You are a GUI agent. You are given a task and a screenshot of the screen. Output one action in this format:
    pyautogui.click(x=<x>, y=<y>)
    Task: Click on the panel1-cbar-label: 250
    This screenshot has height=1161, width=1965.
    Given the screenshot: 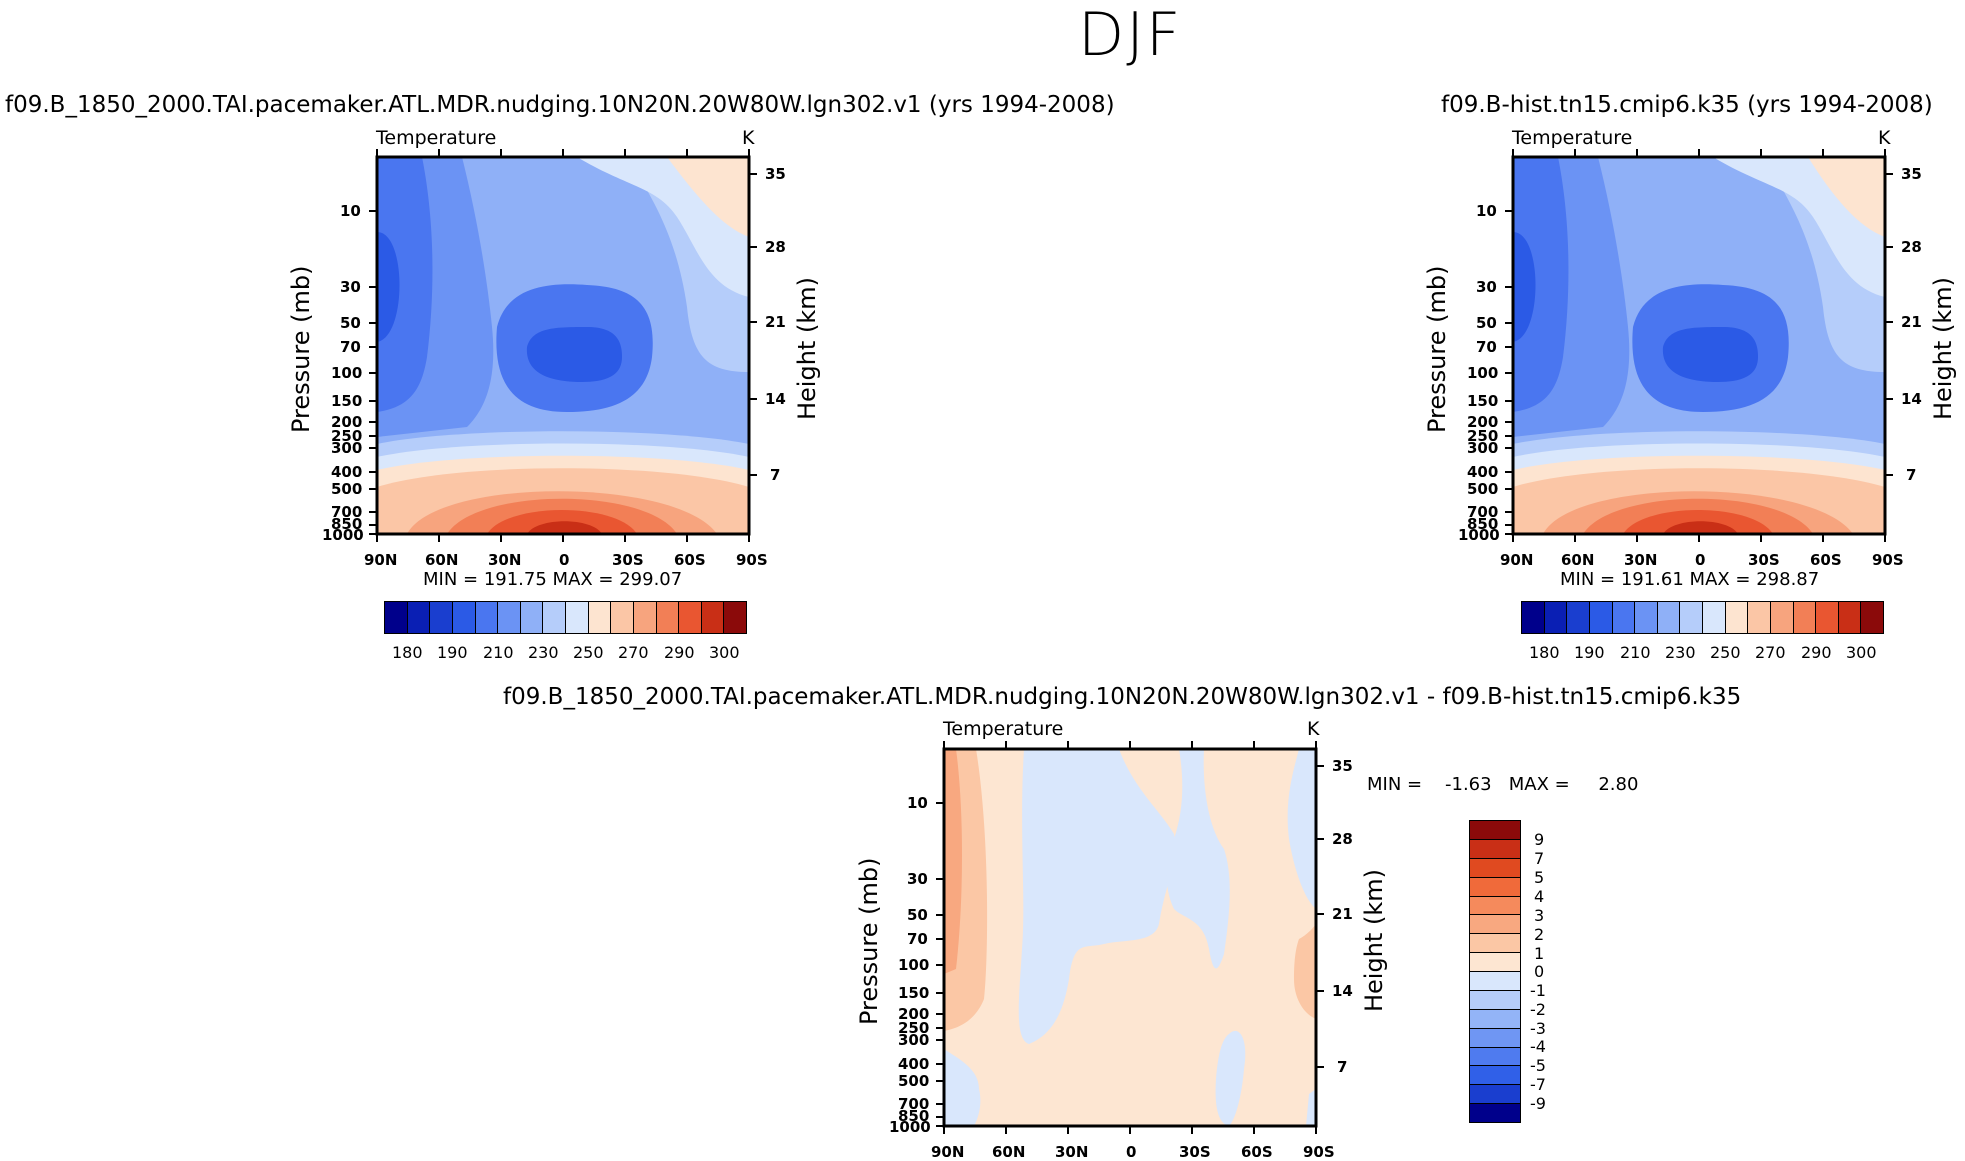 What is the action you would take?
    pyautogui.click(x=588, y=652)
    